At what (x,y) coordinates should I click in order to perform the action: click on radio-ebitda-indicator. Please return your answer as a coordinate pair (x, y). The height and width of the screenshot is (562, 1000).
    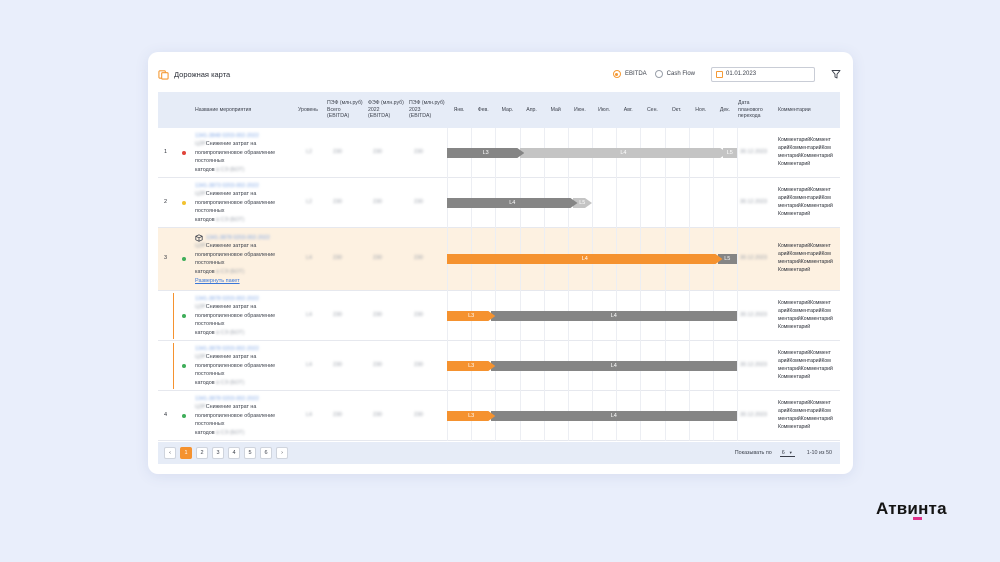
    Looking at the image, I should click on (616, 74).